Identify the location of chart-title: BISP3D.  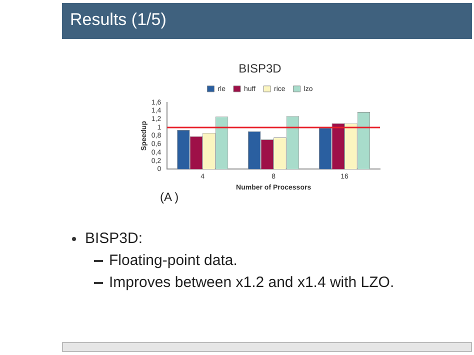
(260, 69).